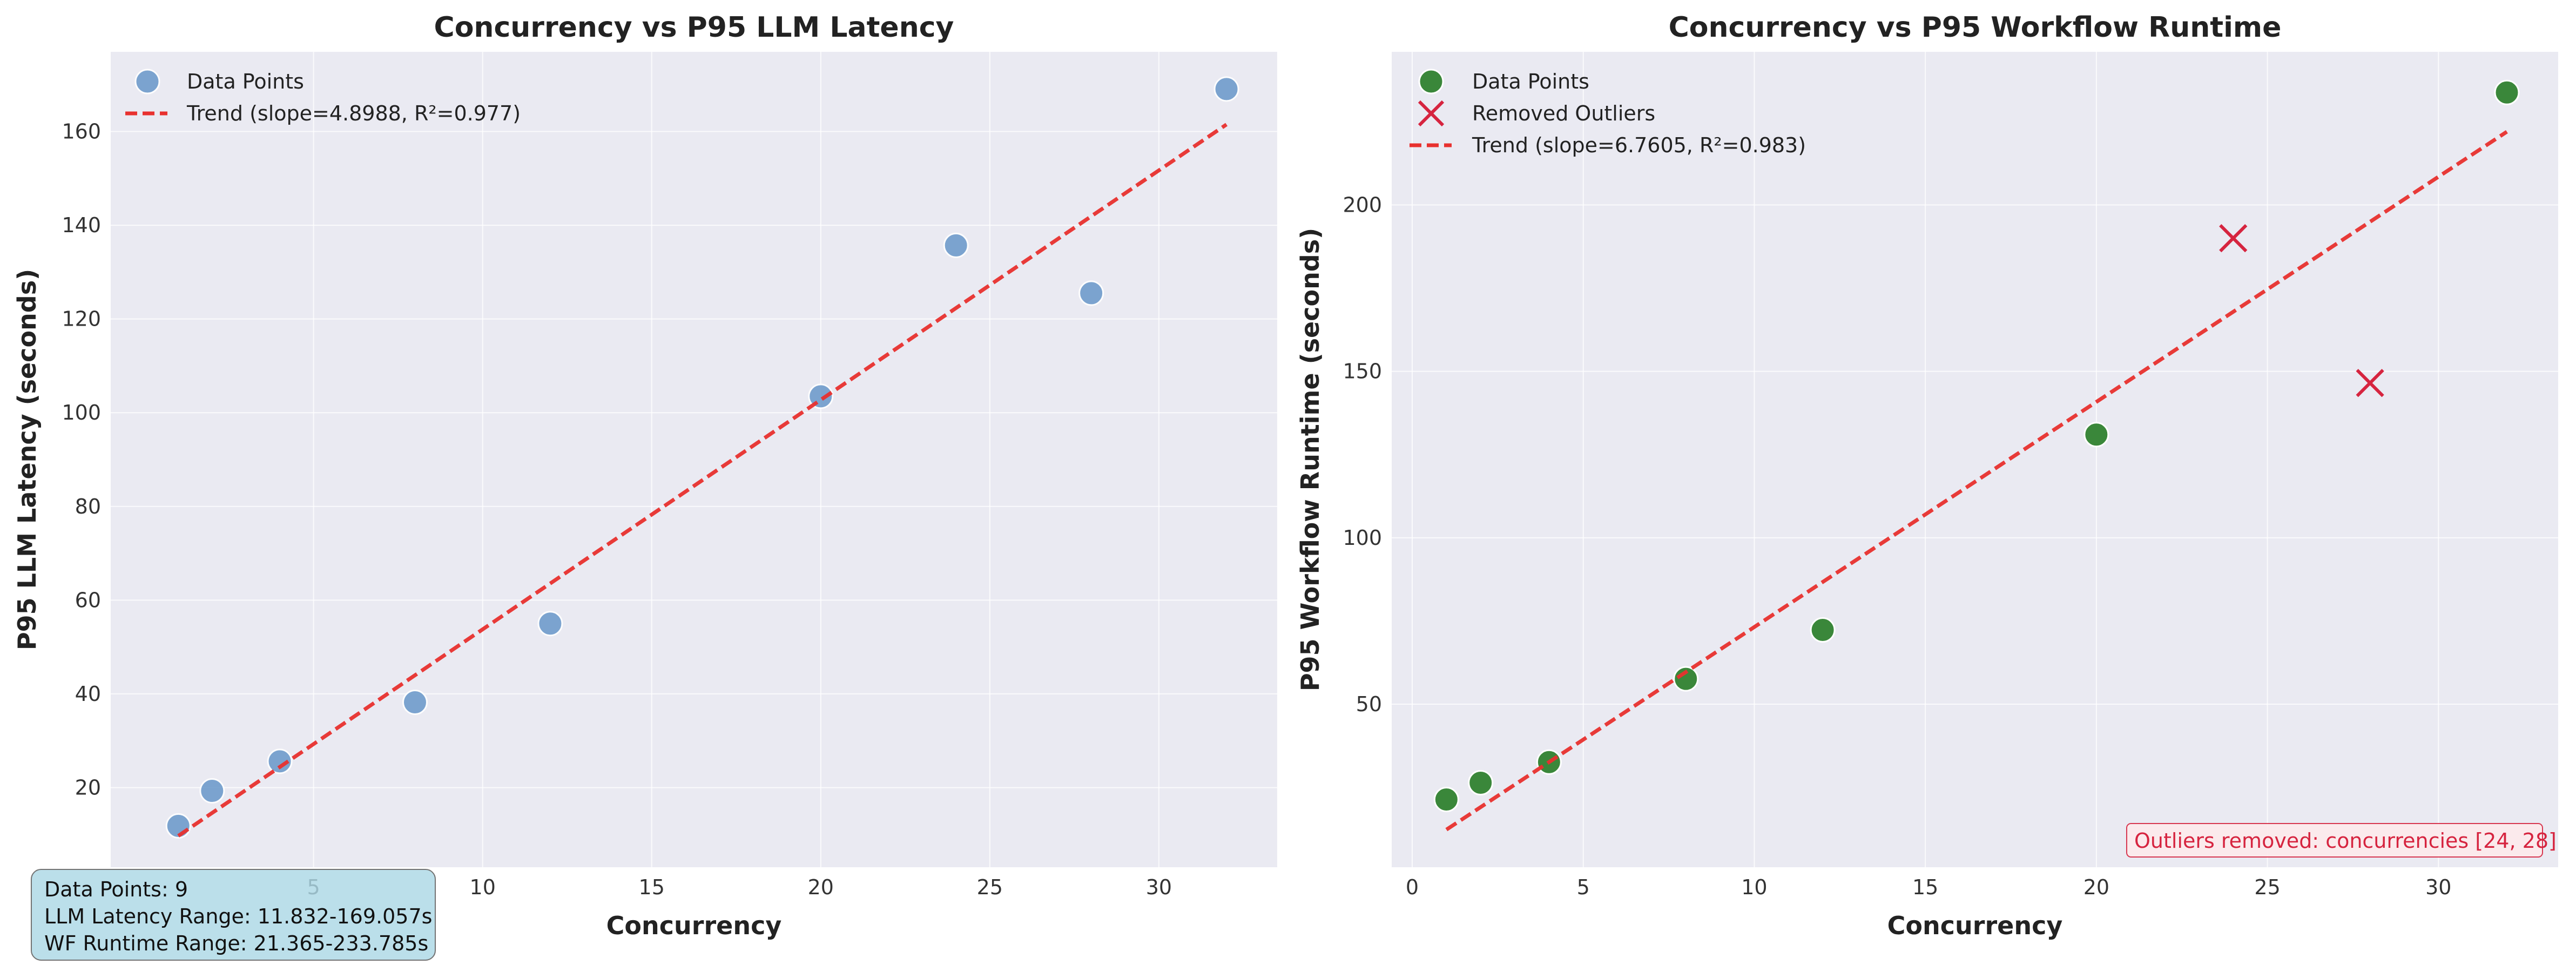 Image resolution: width=2576 pixels, height=965 pixels. What do you see at coordinates (88, 694) in the screenshot?
I see `y-tick-label: 40` at bounding box center [88, 694].